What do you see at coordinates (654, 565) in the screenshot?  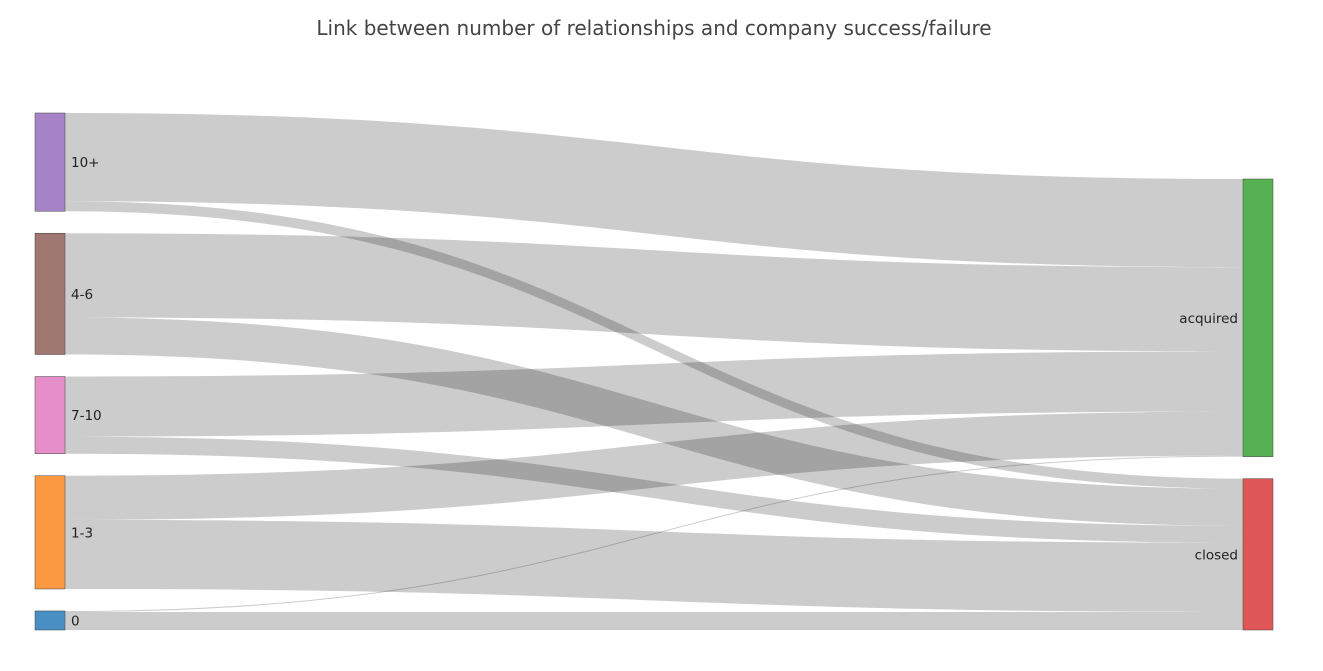 I see `link-1-3-to-closed` at bounding box center [654, 565].